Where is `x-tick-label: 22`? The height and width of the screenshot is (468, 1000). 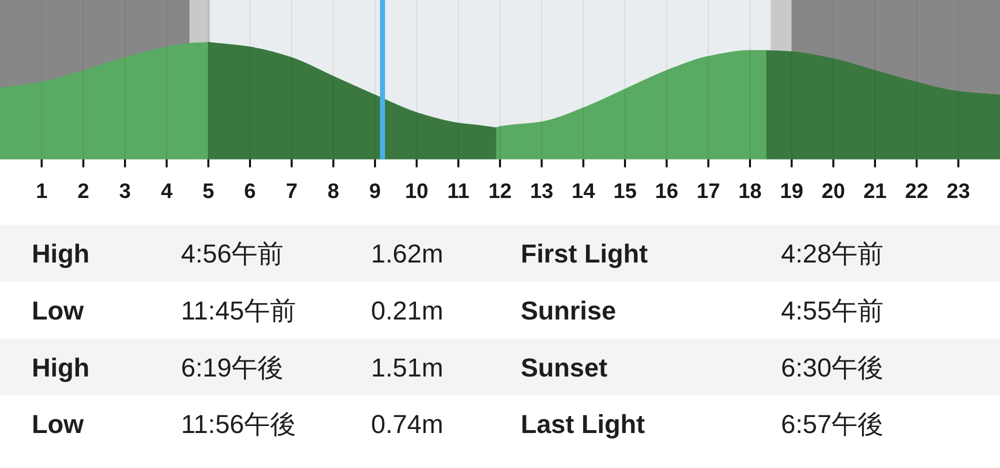 x-tick-label: 22 is located at coordinates (916, 191).